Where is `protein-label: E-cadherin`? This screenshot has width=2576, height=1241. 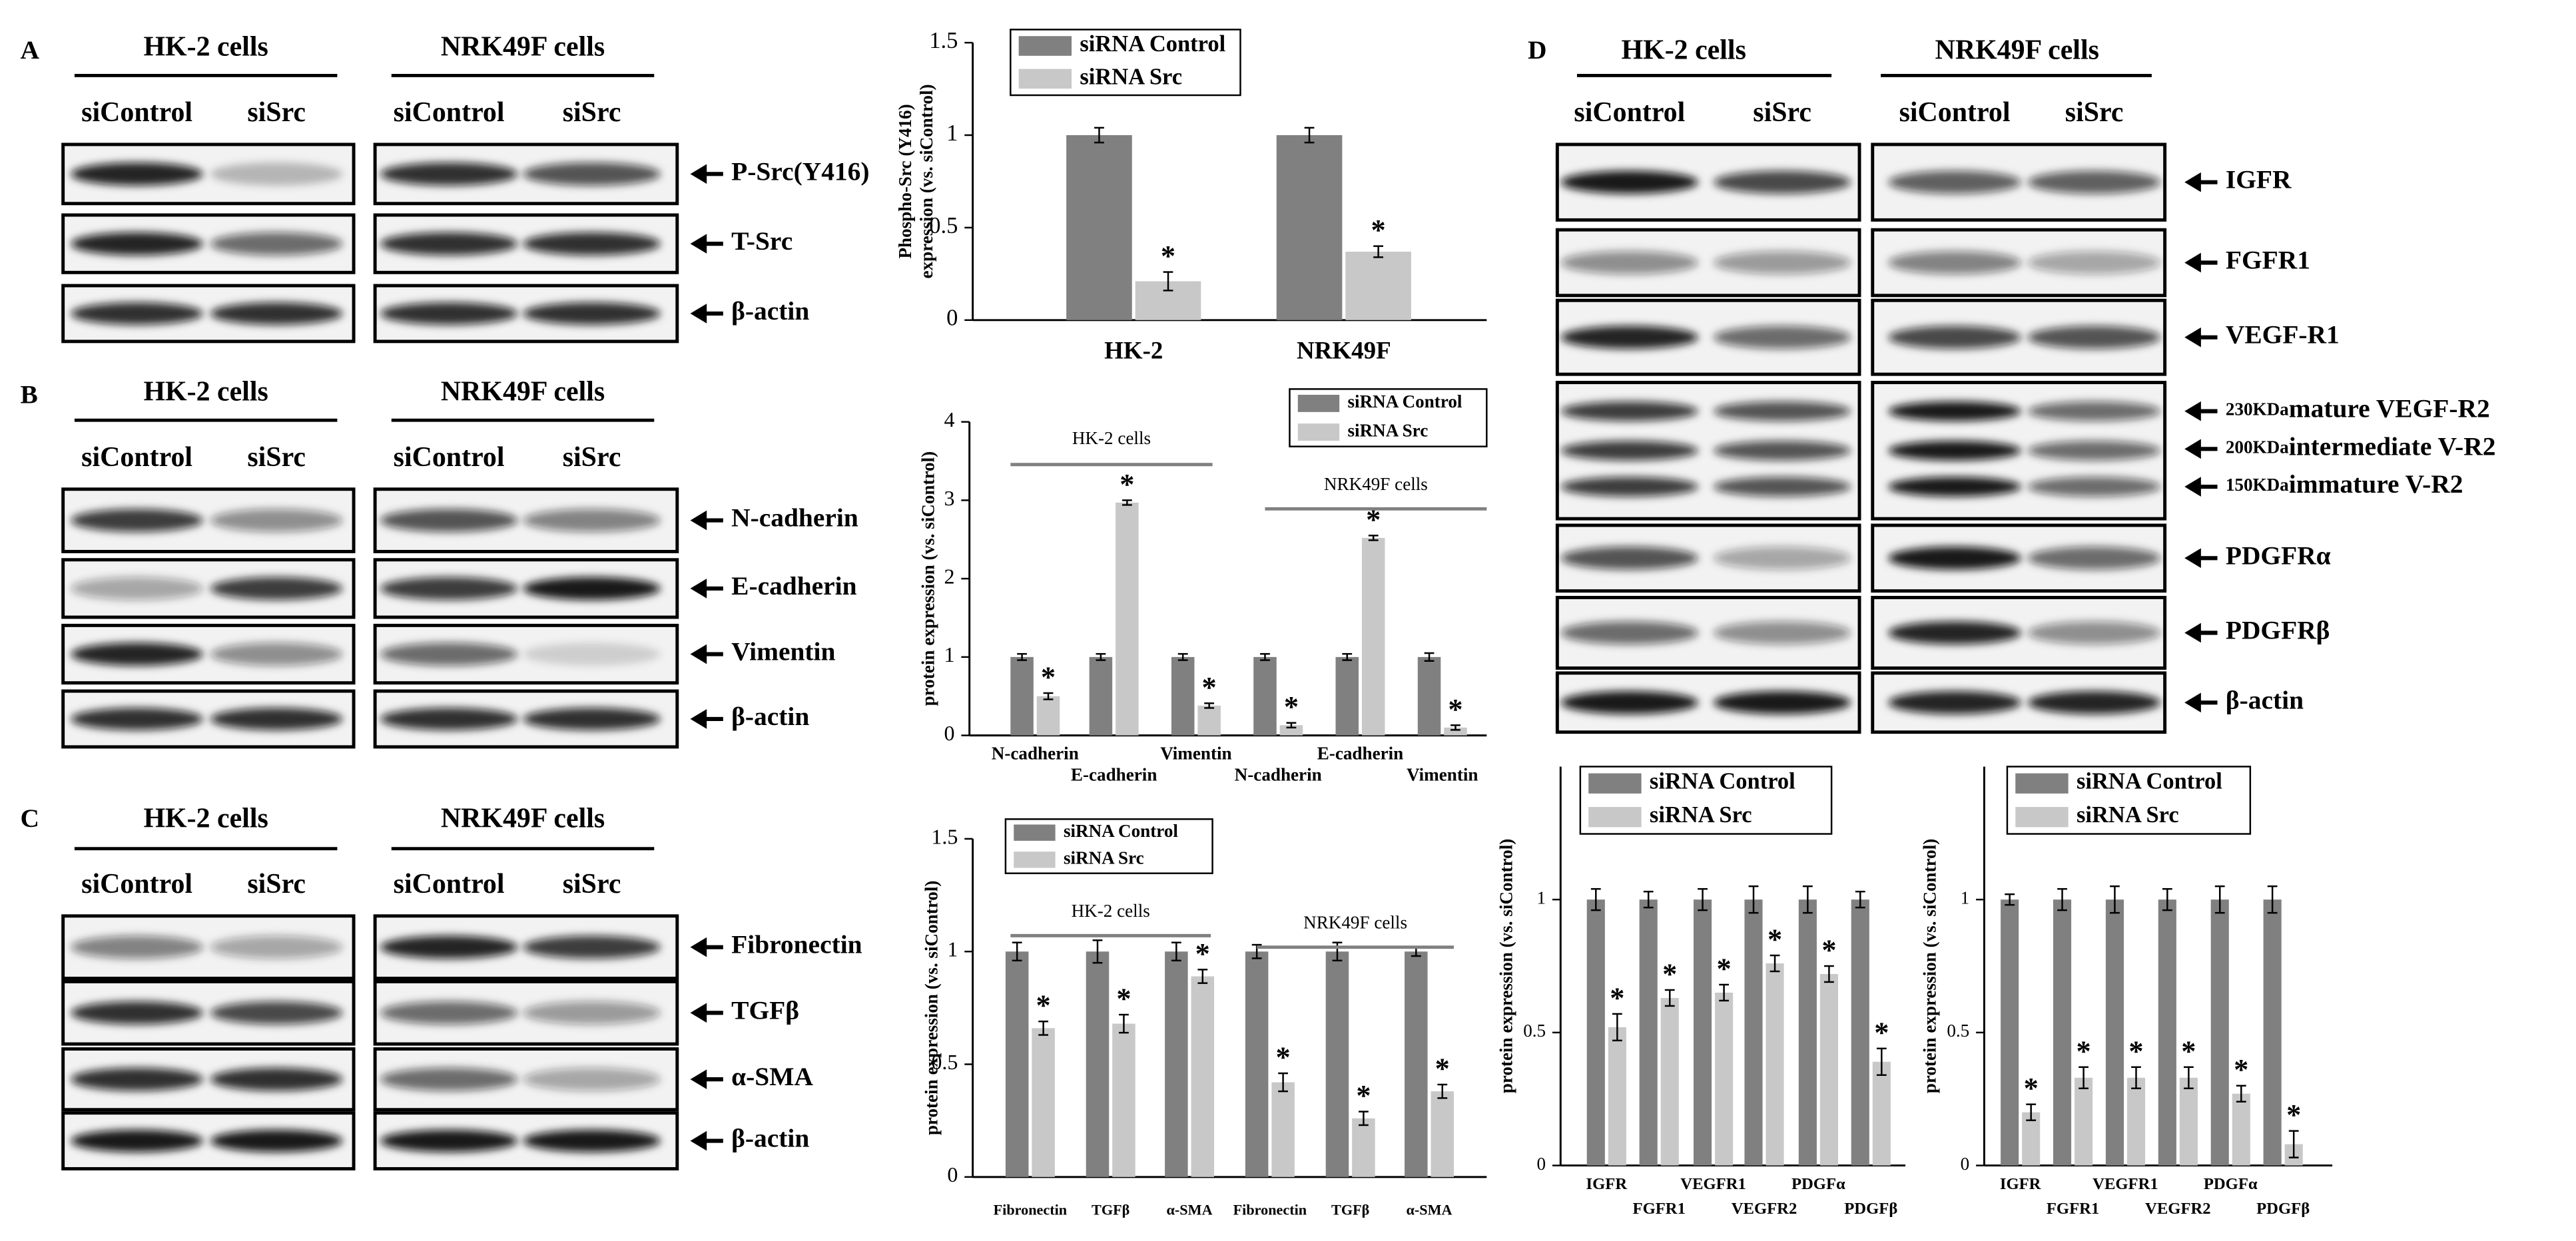 protein-label: E-cadherin is located at coordinates (793, 586).